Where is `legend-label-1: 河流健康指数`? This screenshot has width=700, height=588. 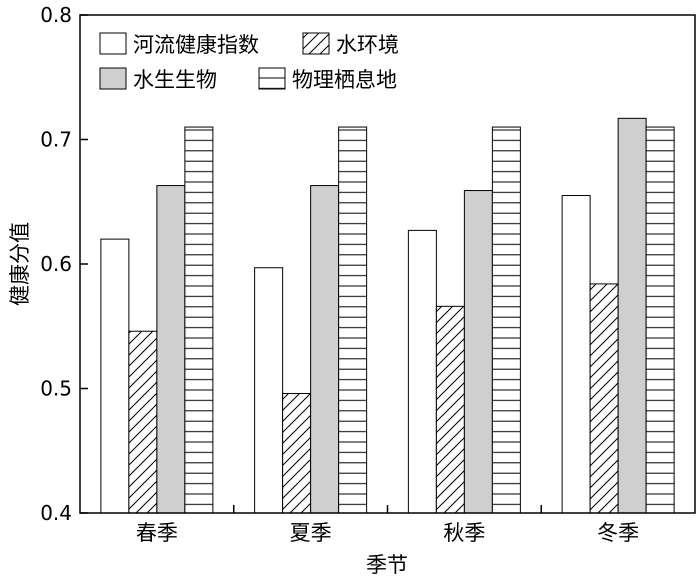
legend-label-1: 河流健康指数 is located at coordinates (196, 45).